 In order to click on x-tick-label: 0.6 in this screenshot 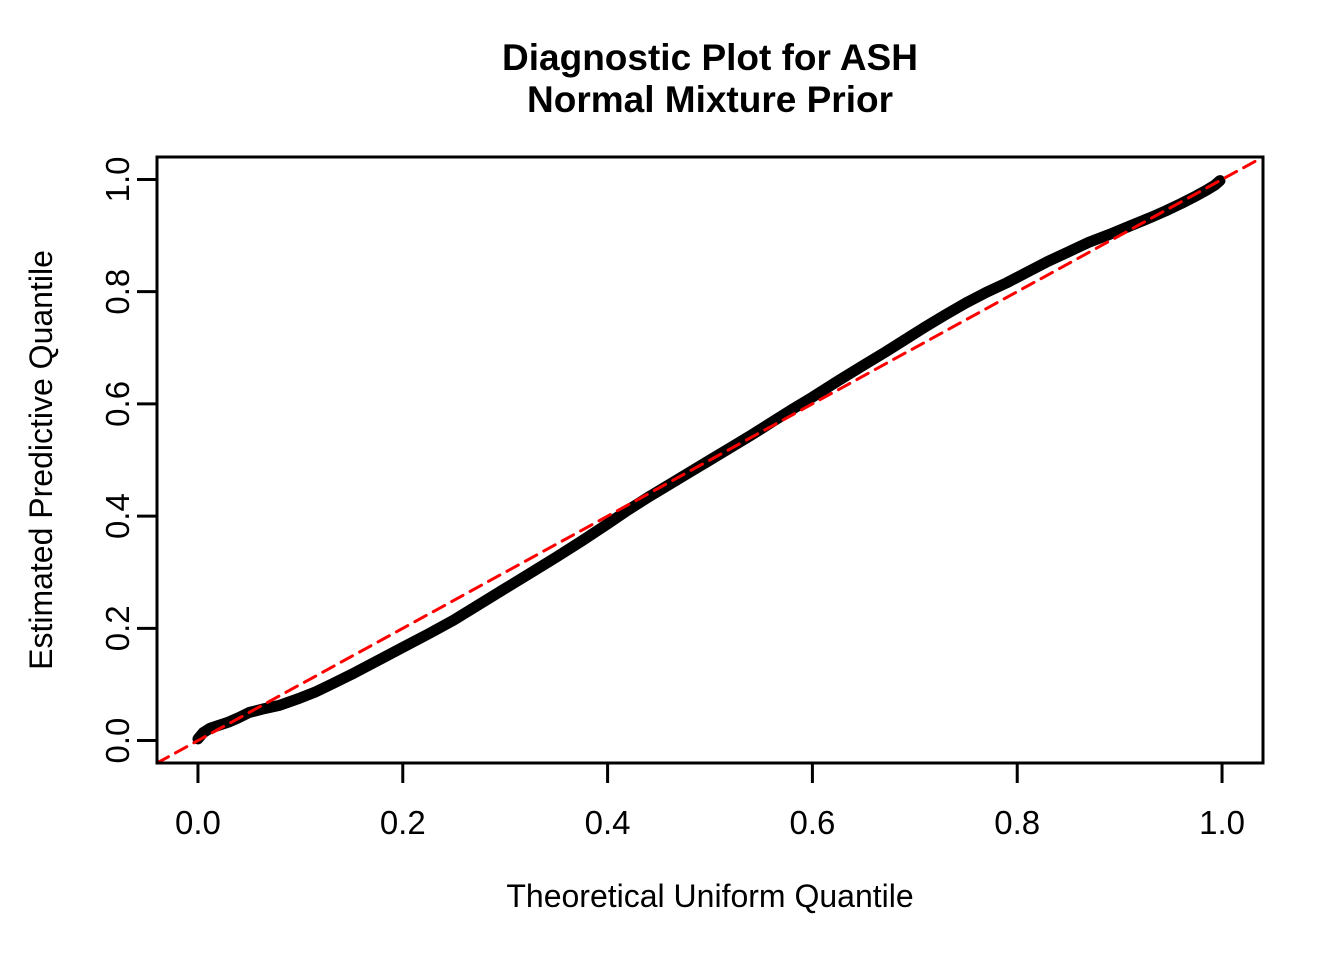, I will do `click(812, 822)`.